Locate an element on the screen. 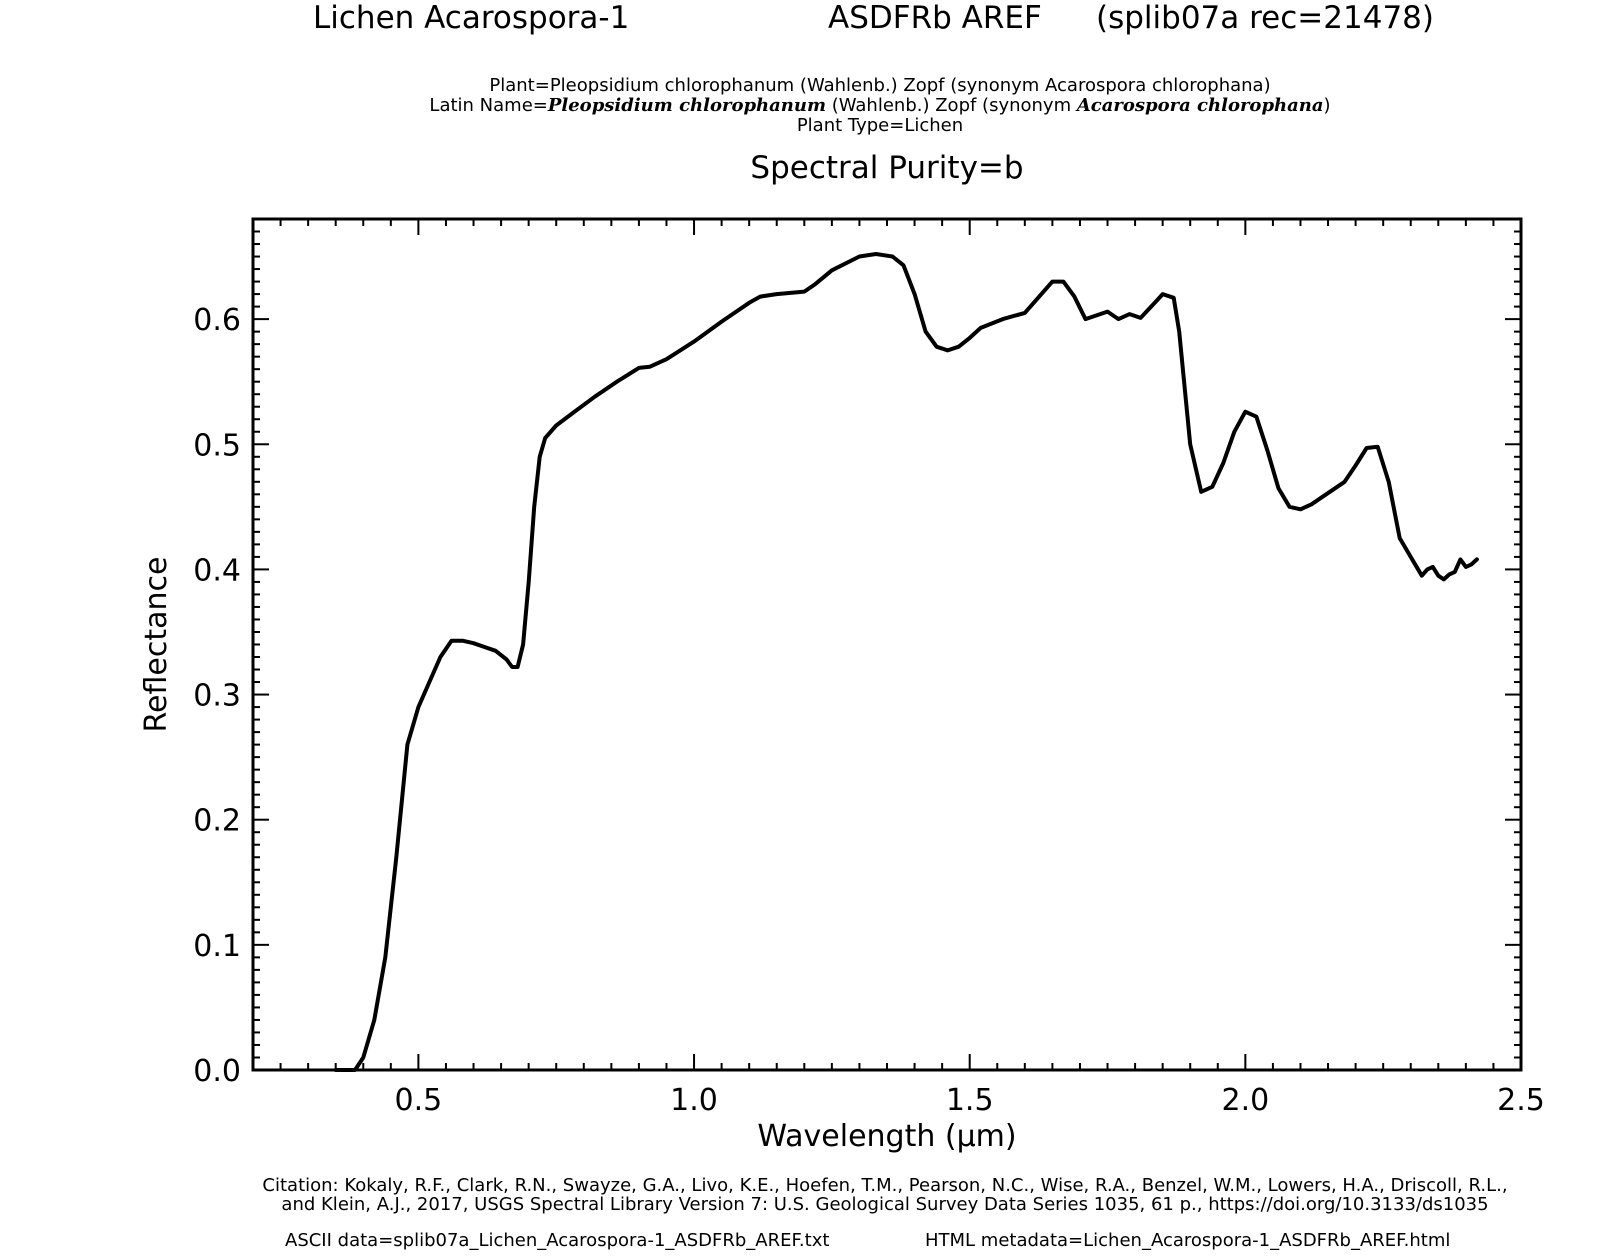 This screenshot has height=1260, width=1610. x-tick-label: 0.5 is located at coordinates (419, 1100).